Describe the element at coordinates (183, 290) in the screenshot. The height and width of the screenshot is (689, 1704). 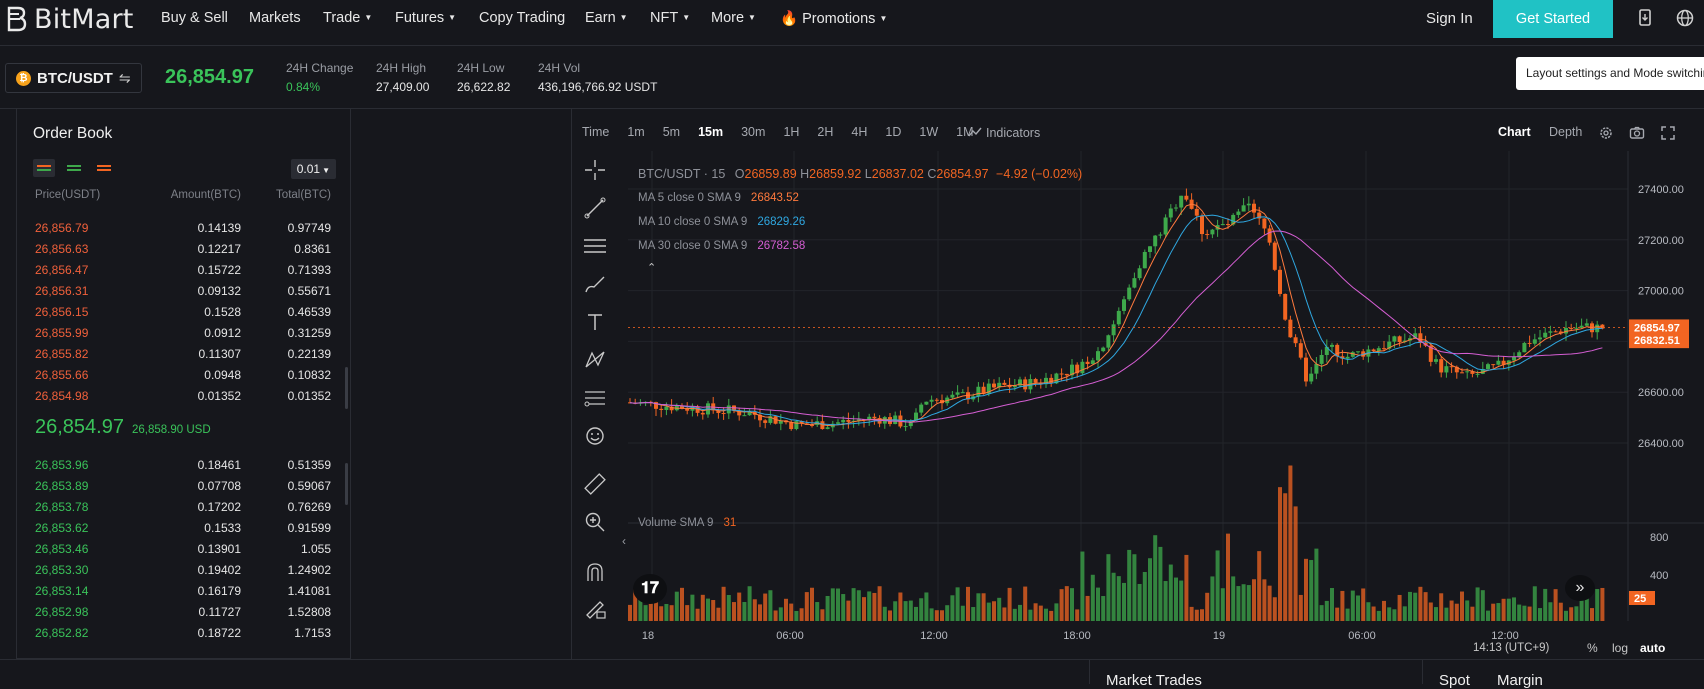
I see `ask-row: 26,856.31 0.09132 0.55671` at that location.